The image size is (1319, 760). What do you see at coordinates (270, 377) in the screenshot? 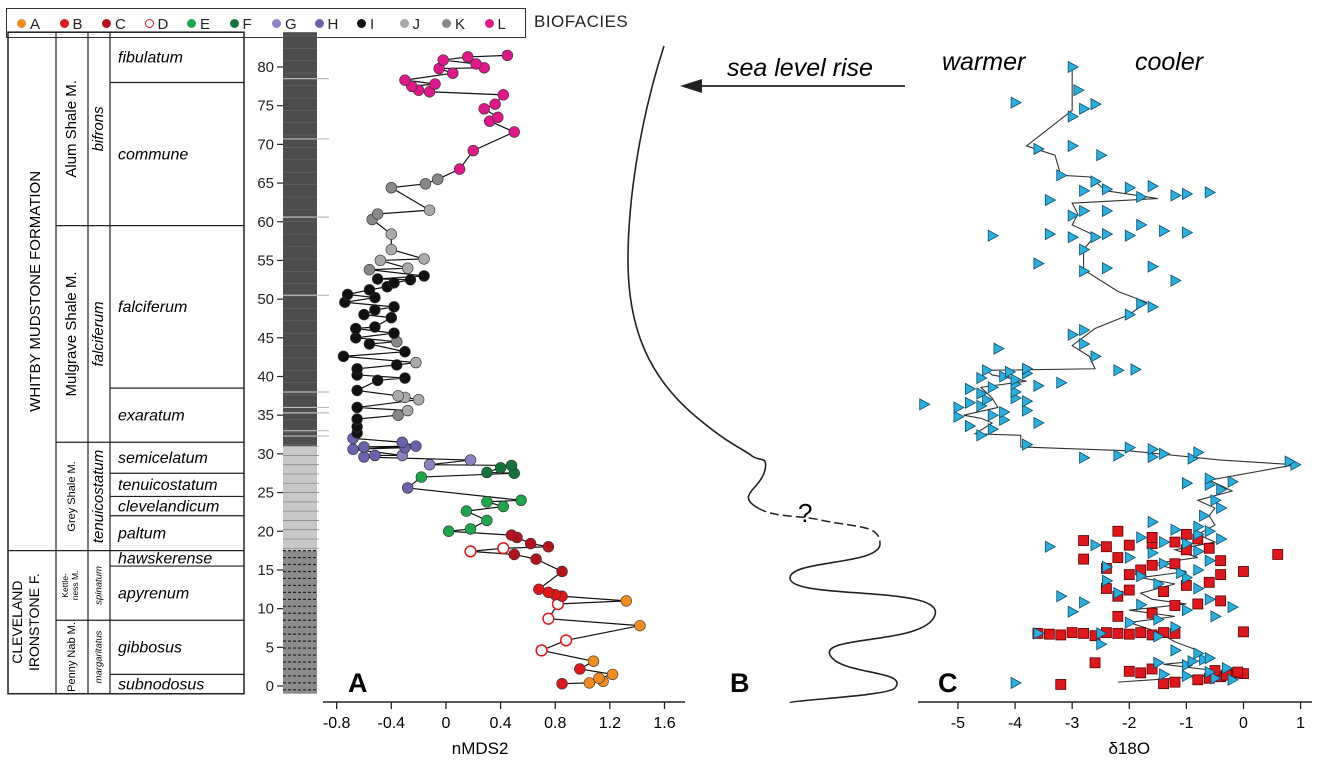
I see `depth-axis: 0 5 10 15 20 25 30 35 40 45 50 55 60 65 70 75 80` at bounding box center [270, 377].